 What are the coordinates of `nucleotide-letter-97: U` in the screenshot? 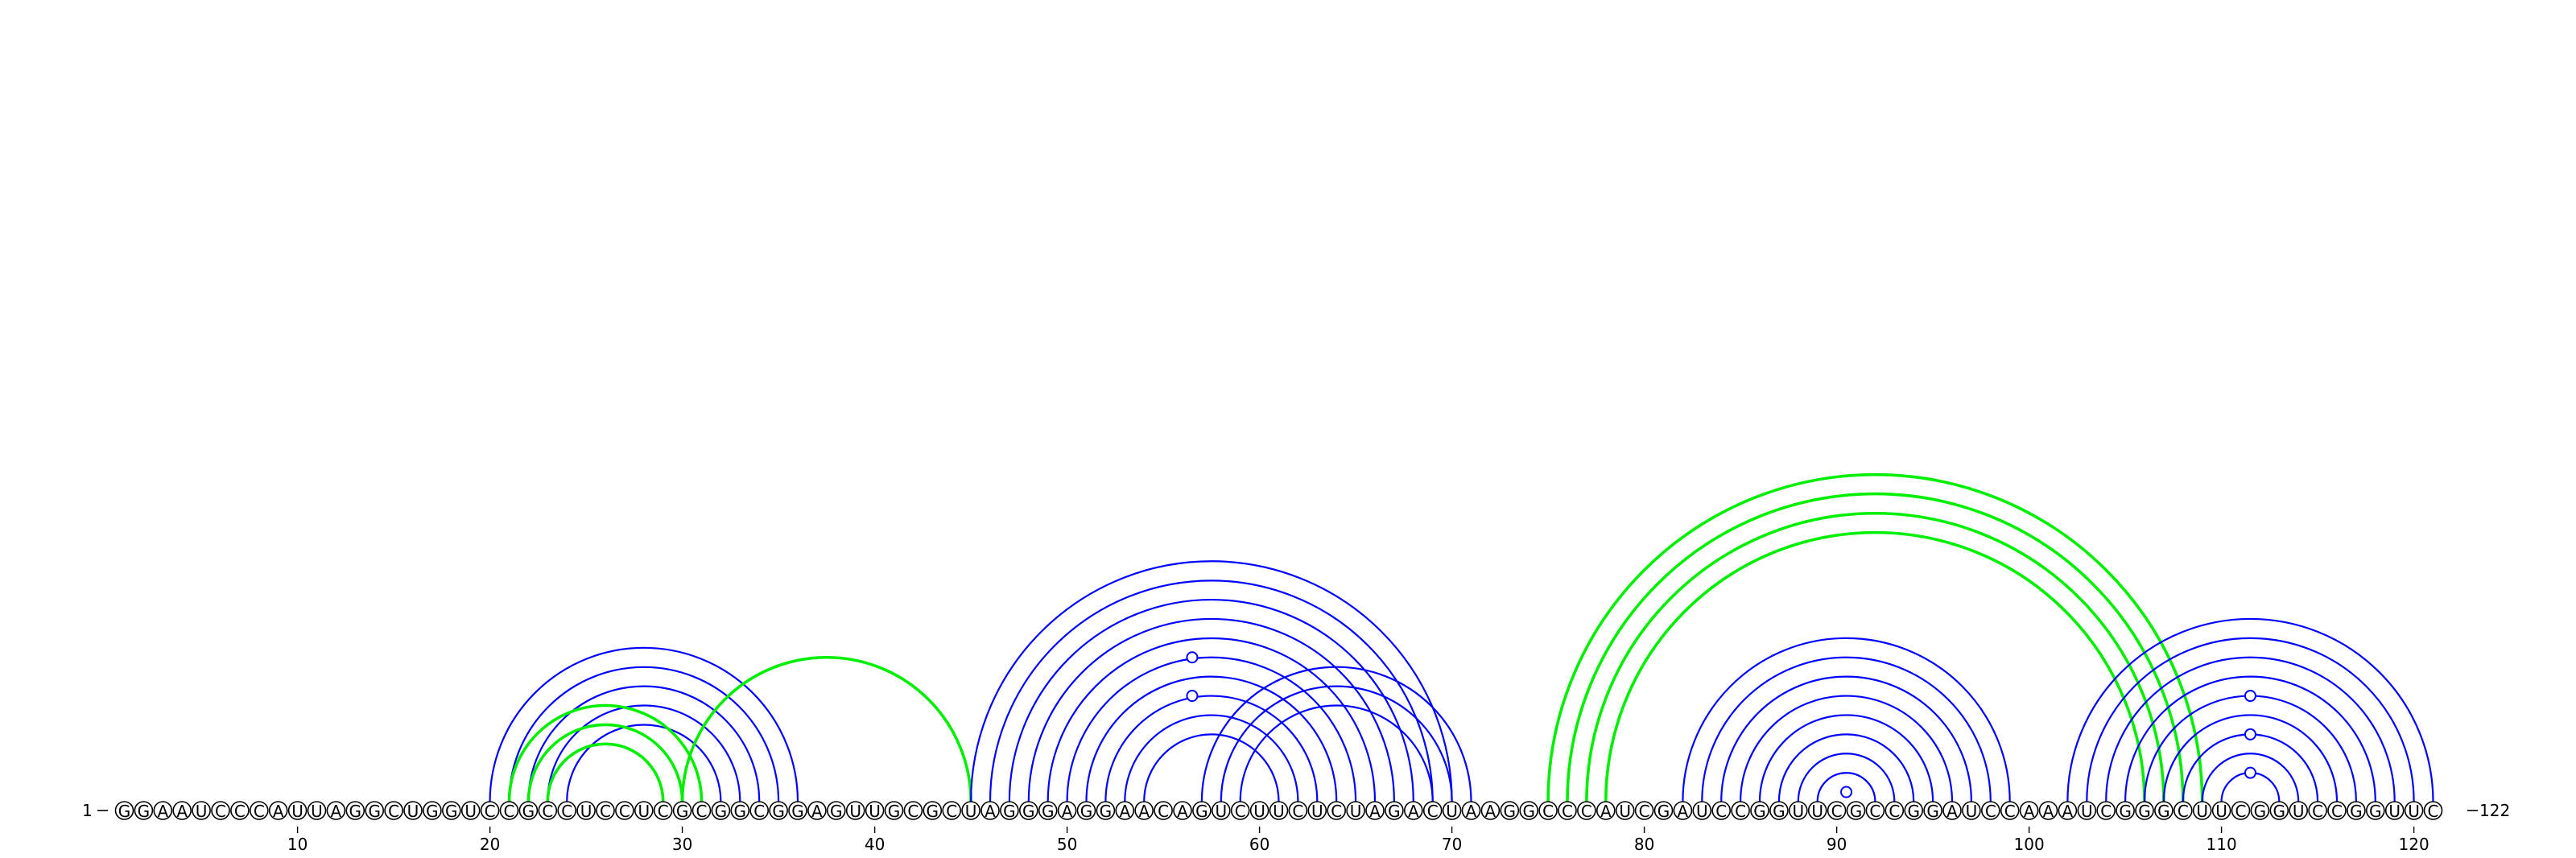 It's located at (1972, 812).